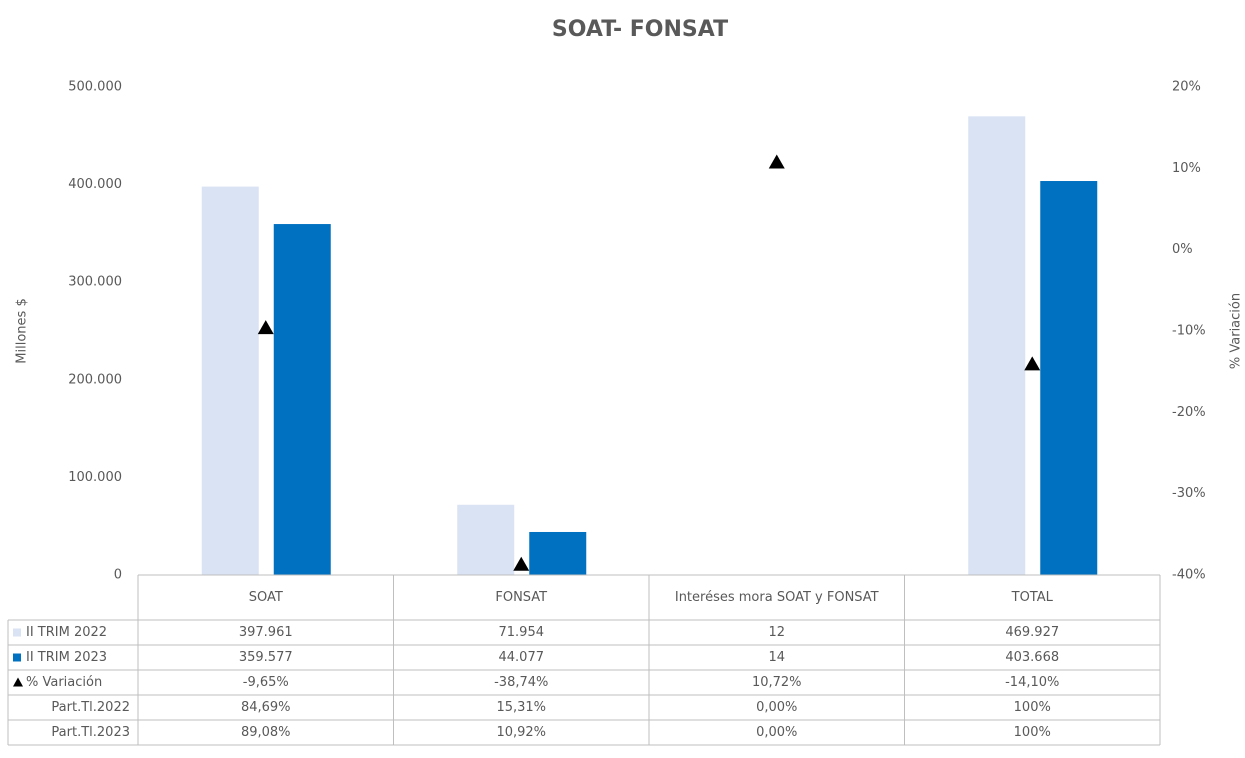 Image resolution: width=1245 pixels, height=758 pixels. I want to click on y2-tick-label: 0%, so click(1182, 249).